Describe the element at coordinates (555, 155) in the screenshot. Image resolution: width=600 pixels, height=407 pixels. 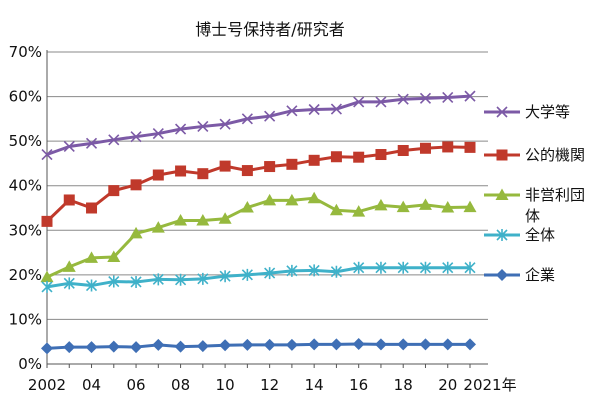
I see `legend-label: 公的機関` at that location.